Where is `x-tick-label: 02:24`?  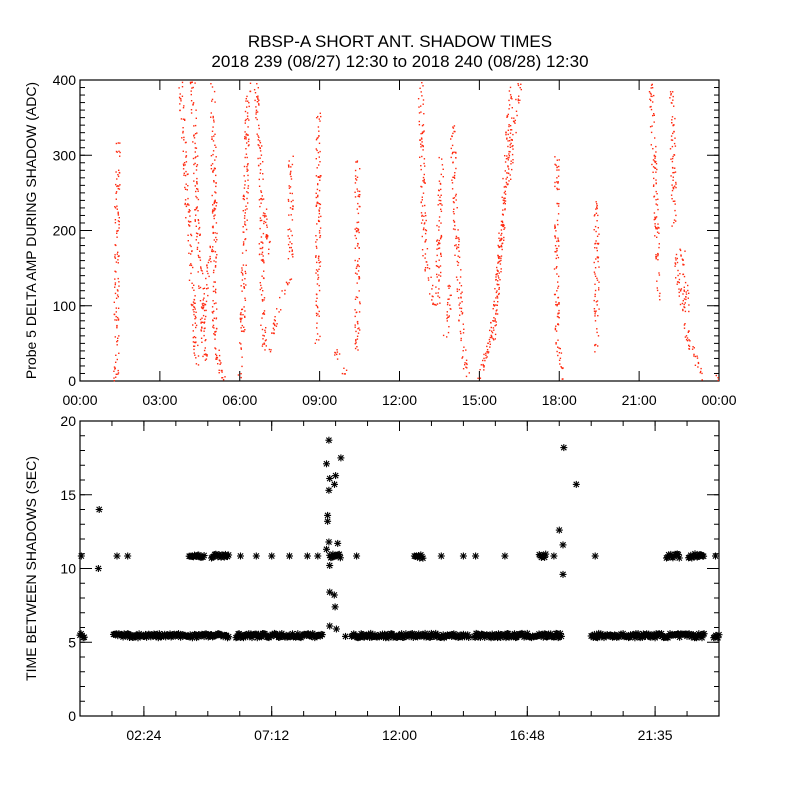
x-tick-label: 02:24 is located at coordinates (143, 735).